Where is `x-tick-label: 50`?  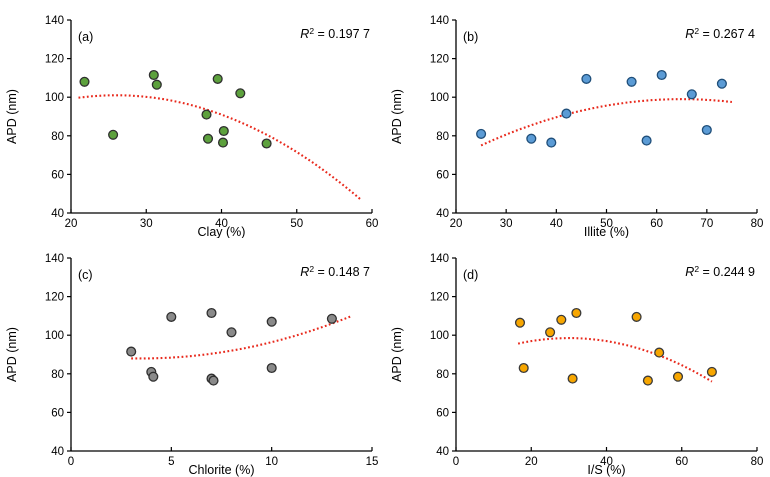
x-tick-label: 50 is located at coordinates (296, 224).